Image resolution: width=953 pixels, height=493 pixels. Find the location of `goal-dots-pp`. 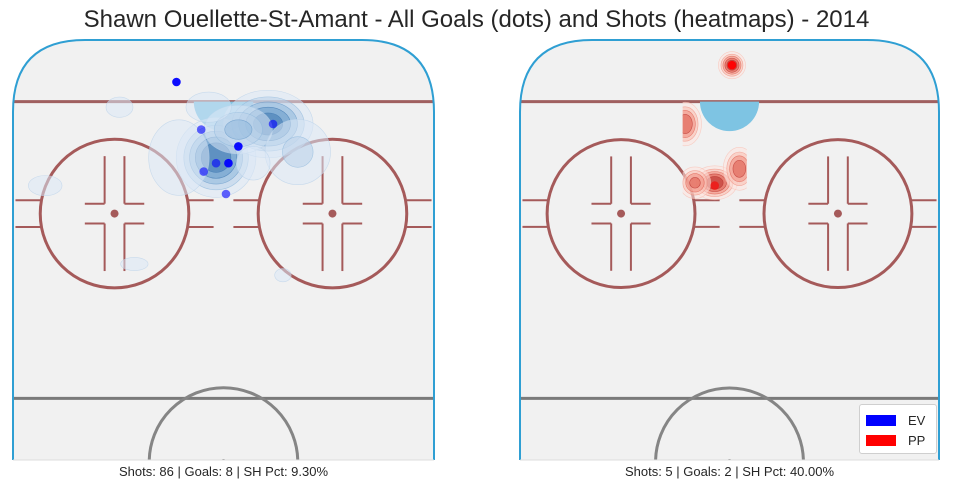

goal-dots-pp is located at coordinates (723, 125).